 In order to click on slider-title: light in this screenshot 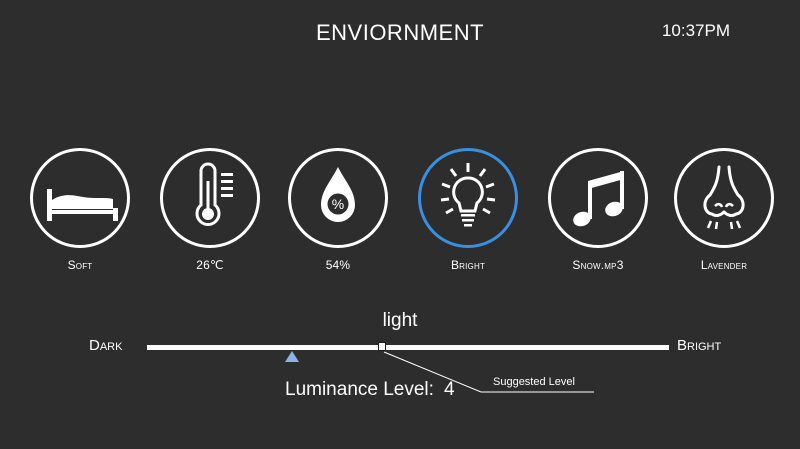, I will do `click(400, 320)`.